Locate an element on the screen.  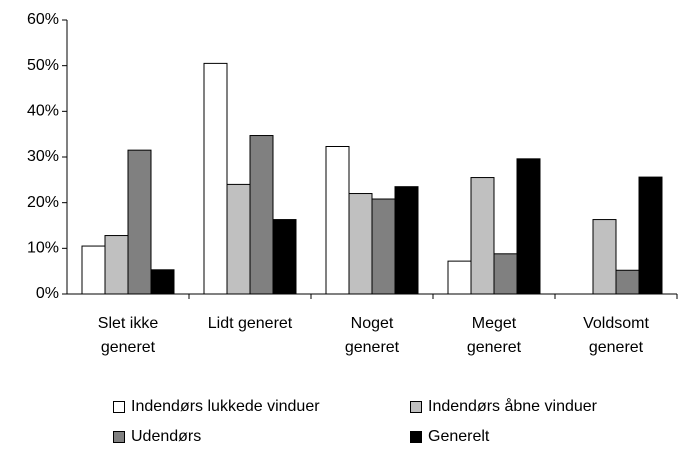
y-tick-label: 0% is located at coordinates (47, 293).